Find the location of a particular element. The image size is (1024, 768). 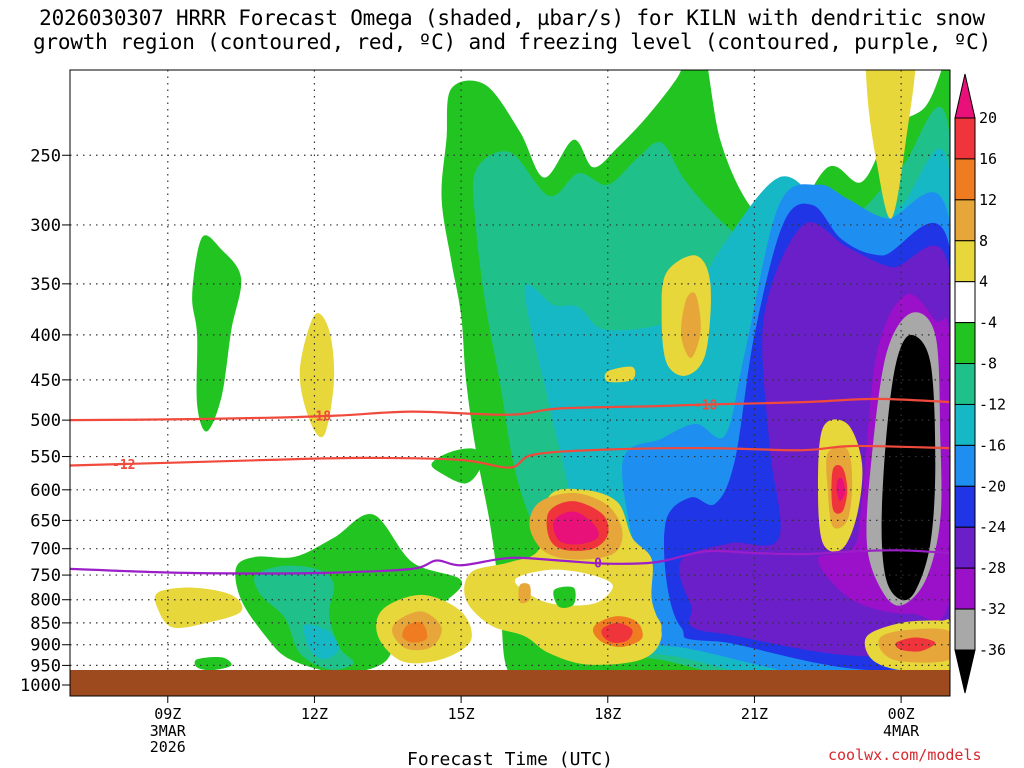

omega-region-lower-red-blob is located at coordinates (617, 632).